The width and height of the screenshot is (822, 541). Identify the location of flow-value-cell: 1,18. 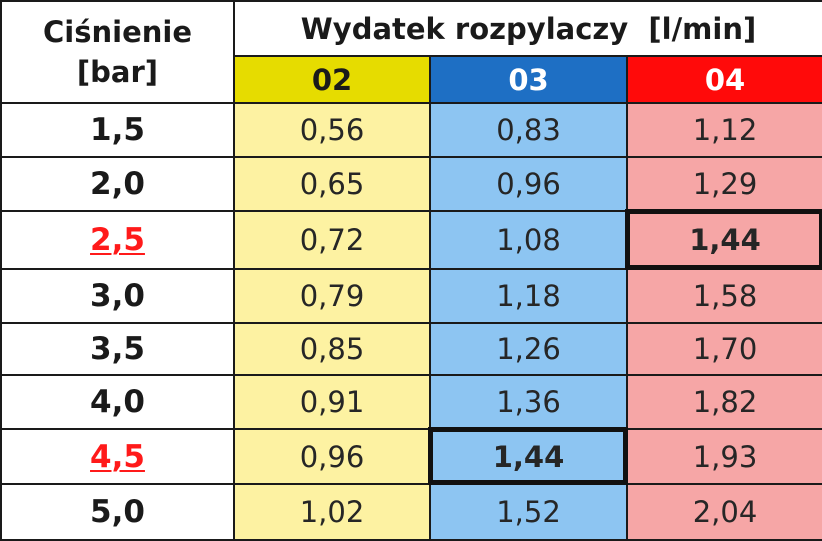
(528, 296).